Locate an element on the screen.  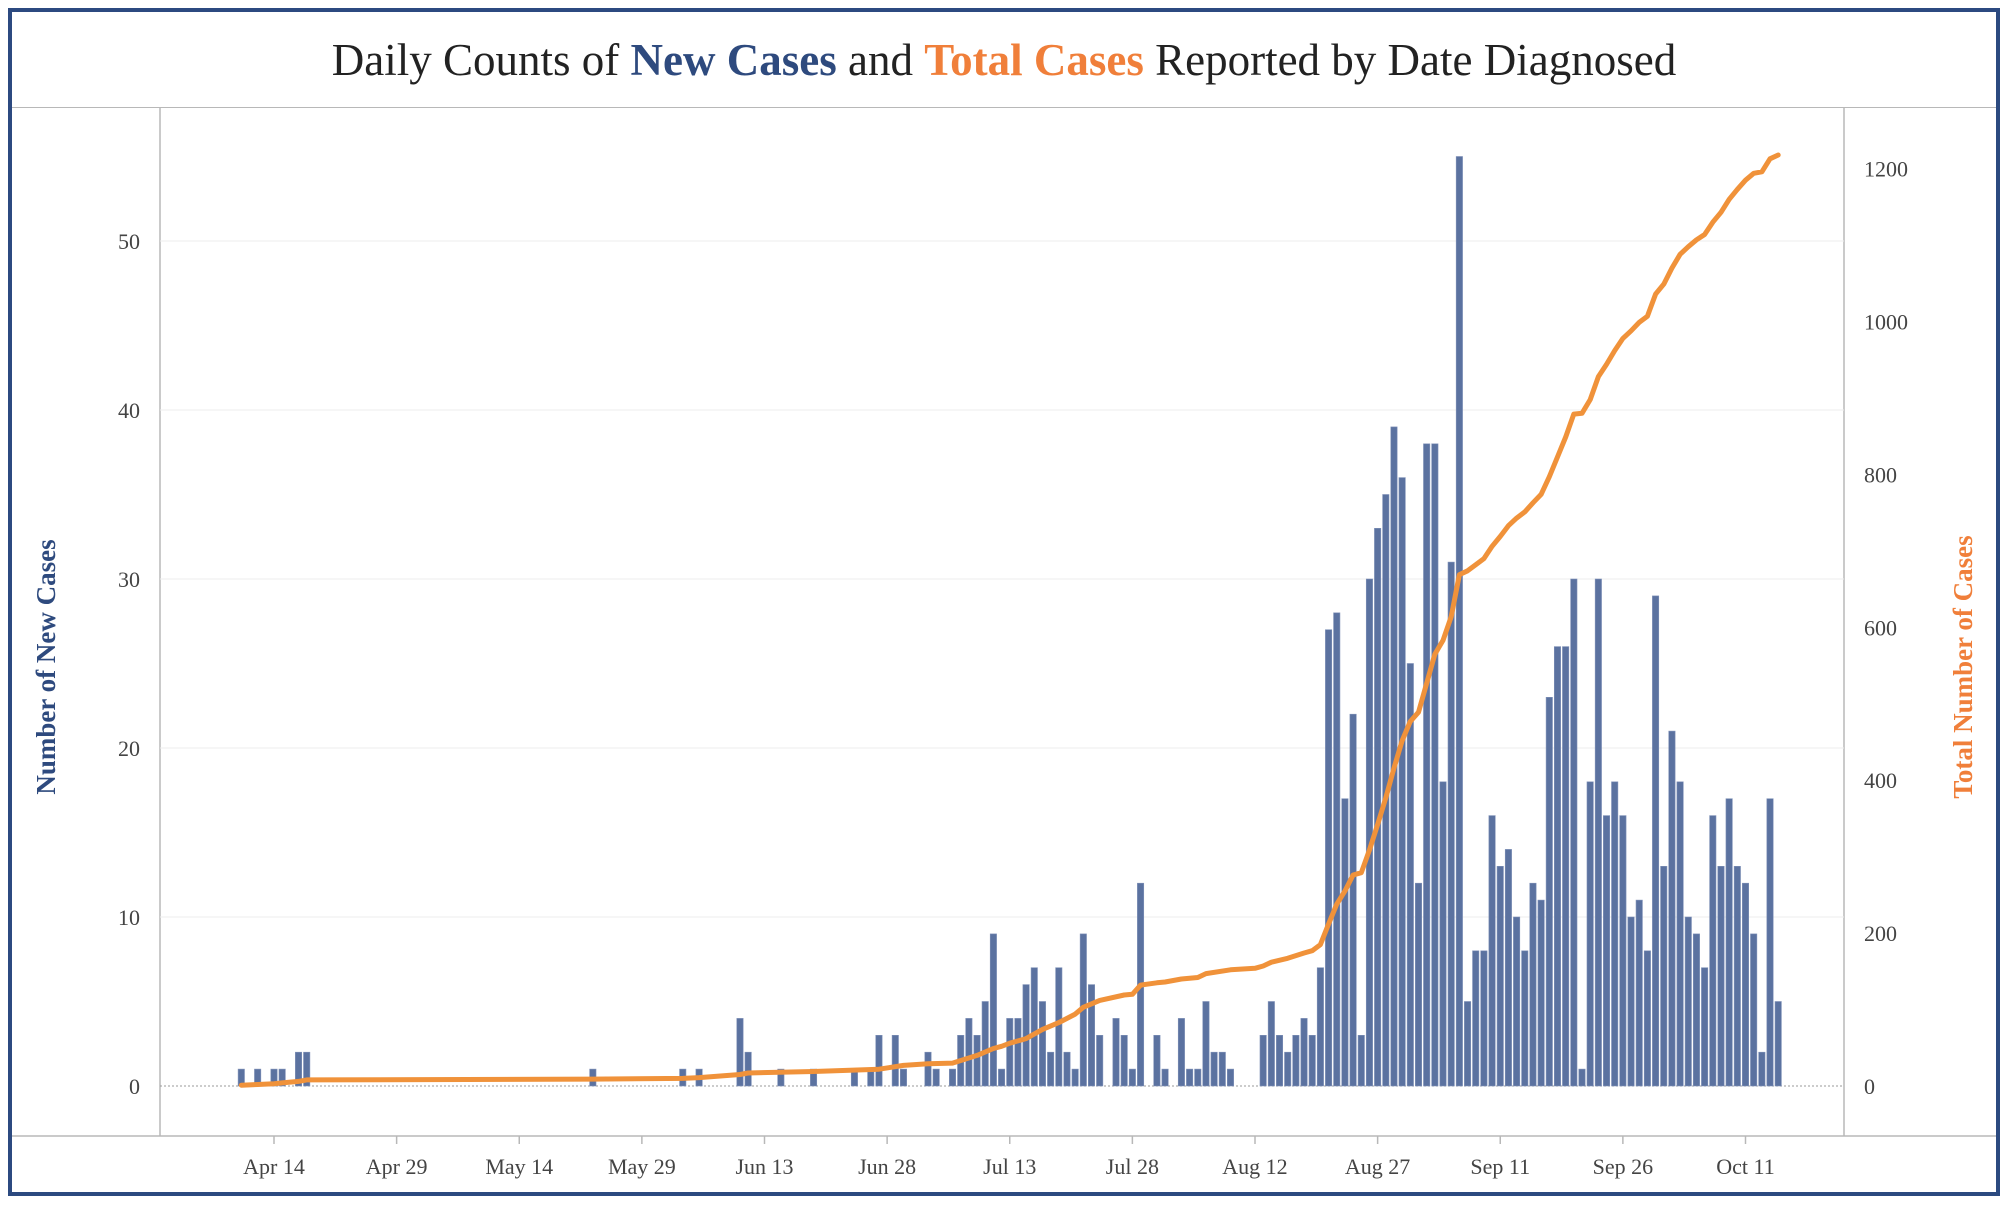
x-tick-label: Apr 14 is located at coordinates (274, 1166).